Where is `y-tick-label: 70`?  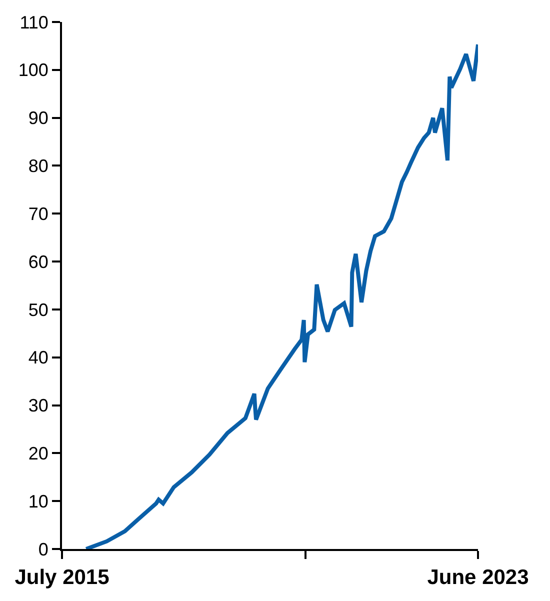 y-tick-label: 70 is located at coordinates (38, 214).